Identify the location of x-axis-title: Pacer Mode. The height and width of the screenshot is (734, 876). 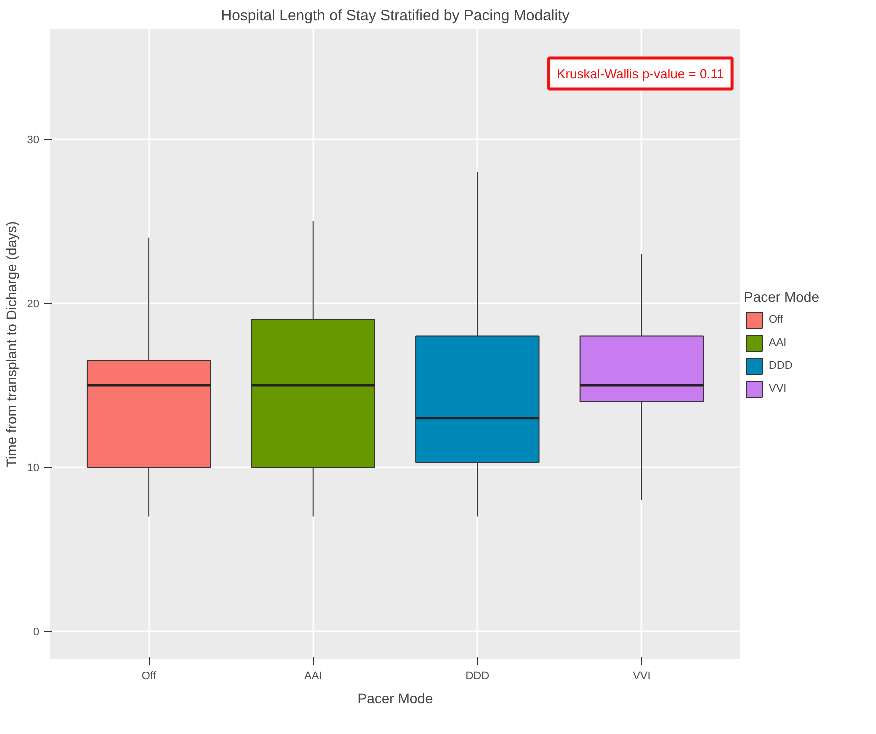
(396, 698).